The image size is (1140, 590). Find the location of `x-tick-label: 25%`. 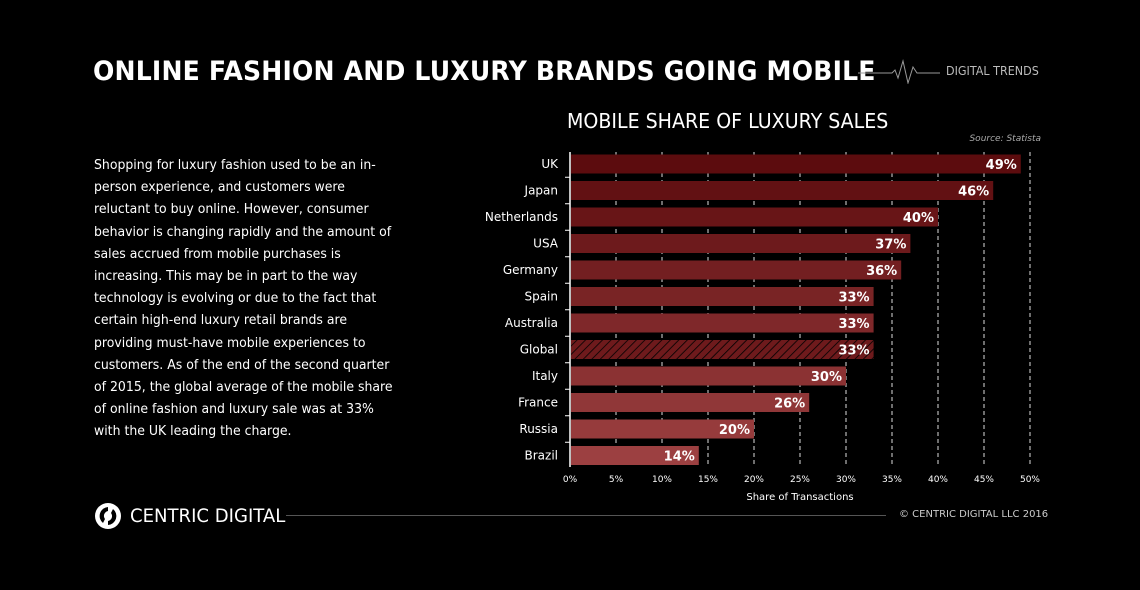

x-tick-label: 25% is located at coordinates (800, 480).